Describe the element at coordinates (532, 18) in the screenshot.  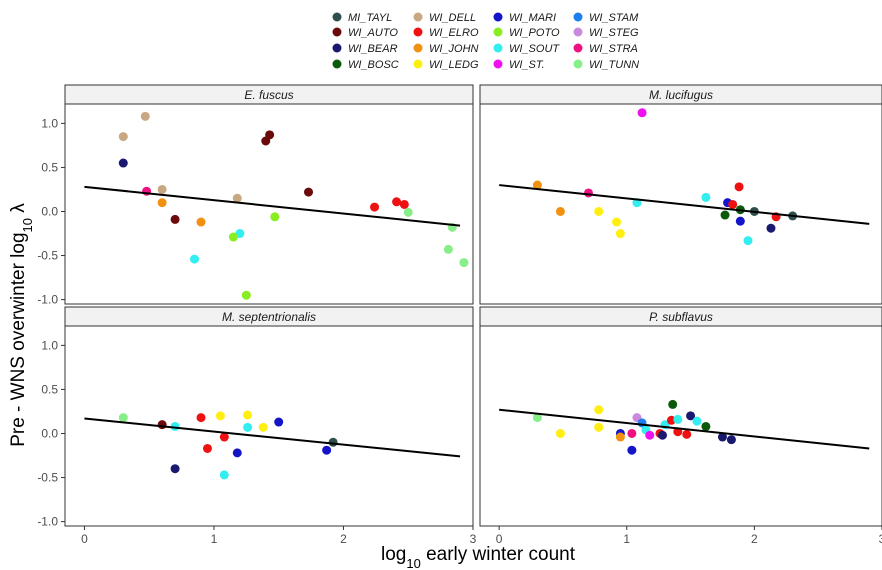
I see `legend-label: WI_MARI` at that location.